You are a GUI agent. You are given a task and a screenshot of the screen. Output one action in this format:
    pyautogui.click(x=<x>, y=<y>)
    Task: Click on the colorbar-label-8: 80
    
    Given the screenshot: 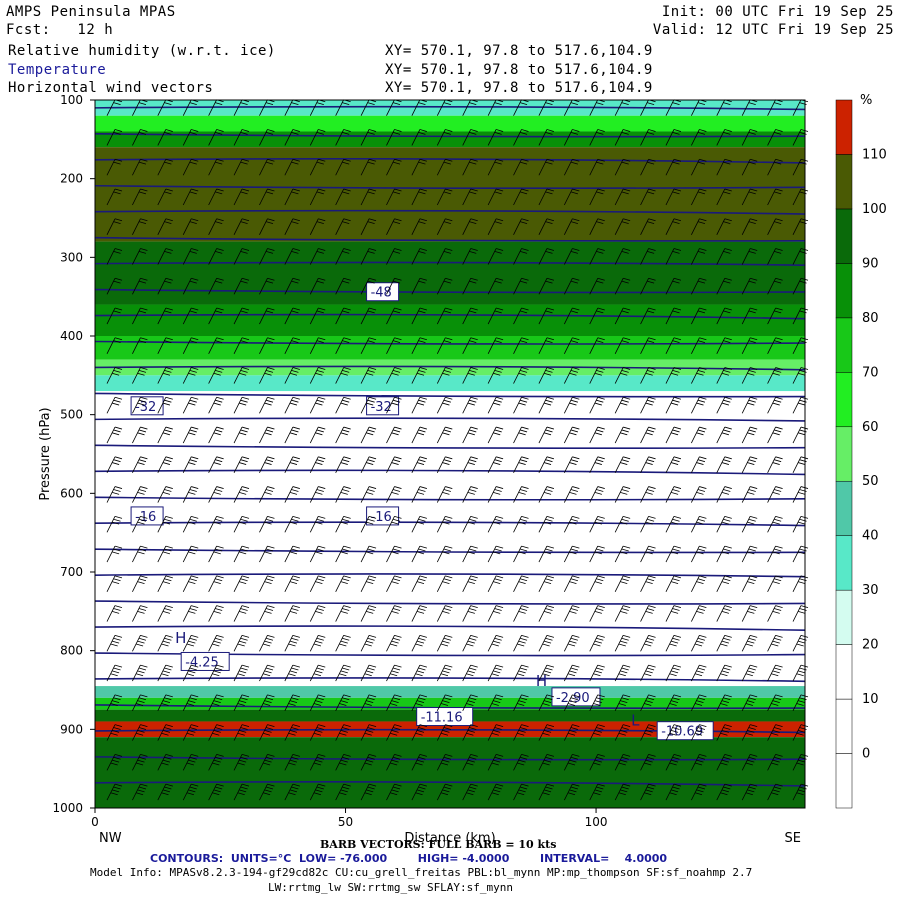 What is the action you would take?
    pyautogui.click(x=870, y=318)
    